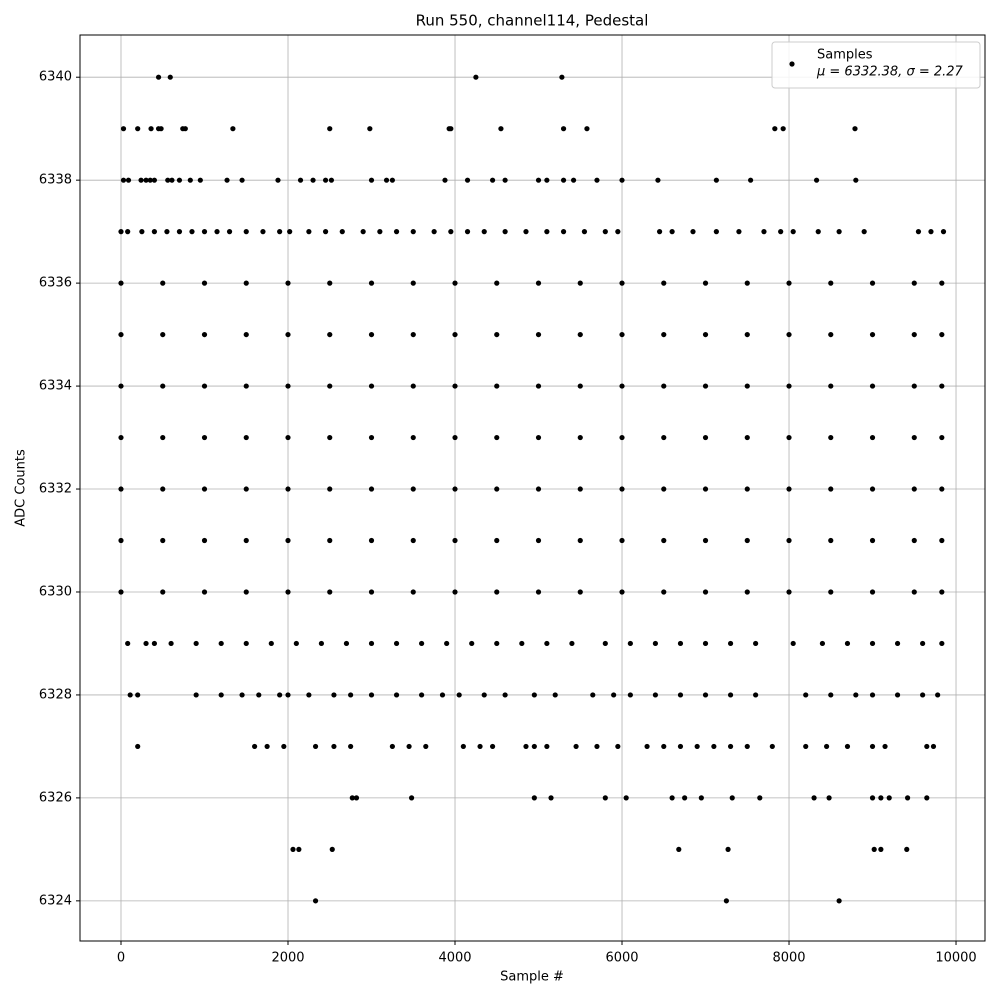  What do you see at coordinates (121, 958) in the screenshot?
I see `x-tick-label: 0` at bounding box center [121, 958].